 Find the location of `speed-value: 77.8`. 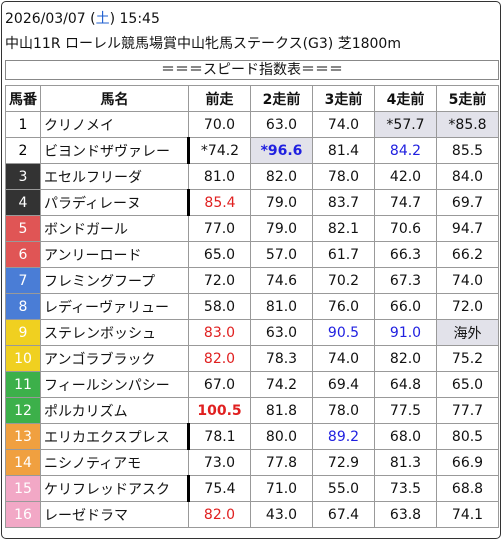

speed-value: 77.8 is located at coordinates (281, 462).